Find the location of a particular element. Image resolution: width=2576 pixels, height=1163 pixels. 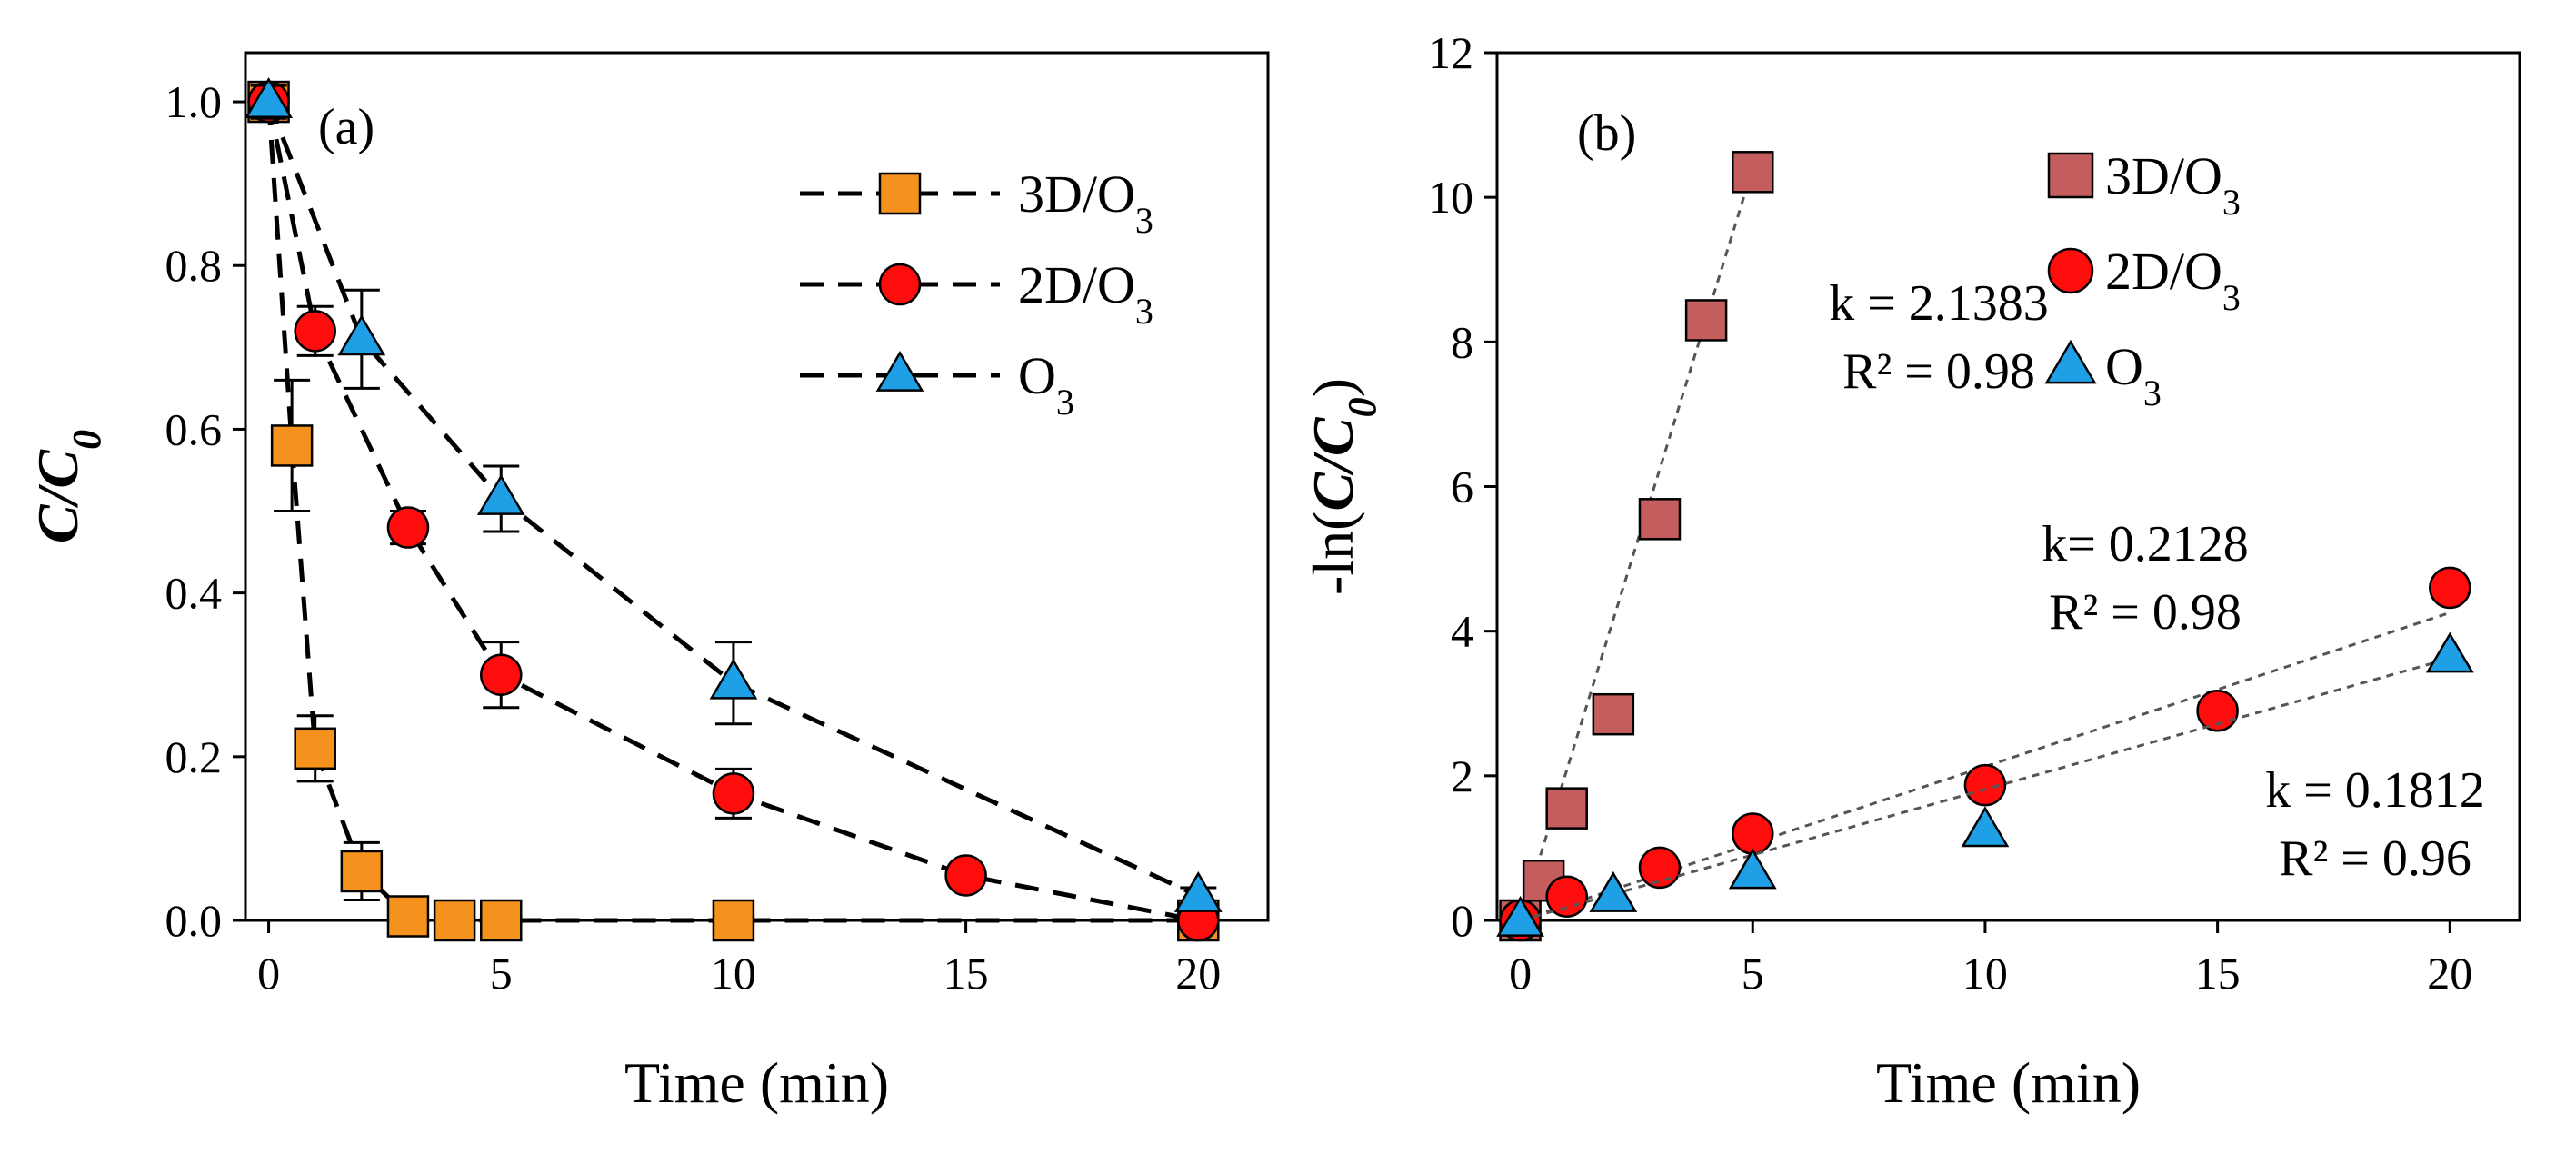

y-tick-label: 10 is located at coordinates (1450, 197).